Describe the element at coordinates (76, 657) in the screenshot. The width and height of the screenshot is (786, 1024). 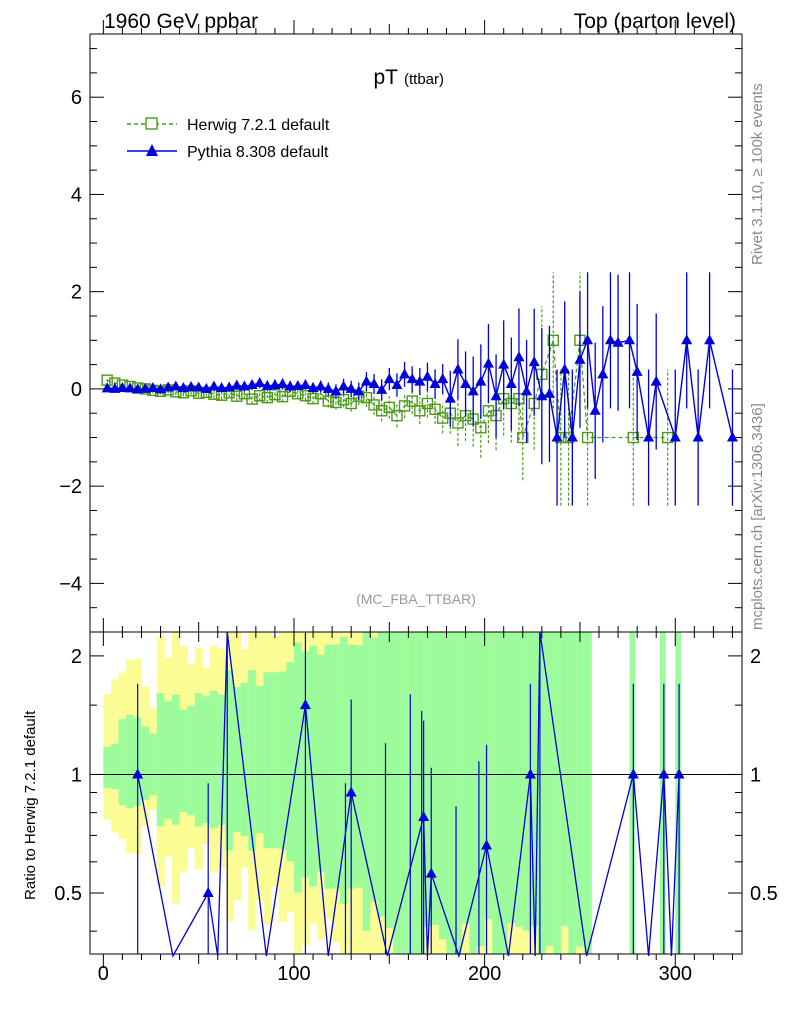
I see `ratio-y-tick-label: 2` at that location.